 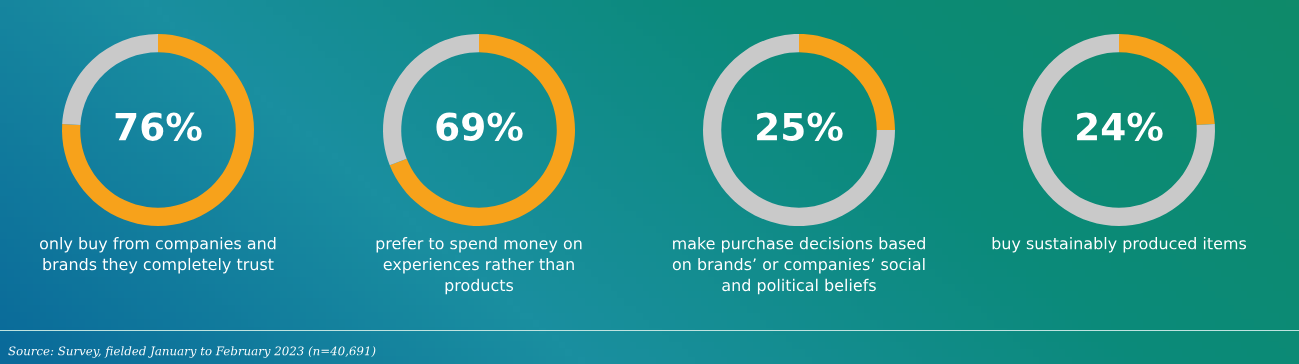 What do you see at coordinates (158, 255) in the screenshot?
I see `text: only buy from companies and brands they completely trust` at bounding box center [158, 255].